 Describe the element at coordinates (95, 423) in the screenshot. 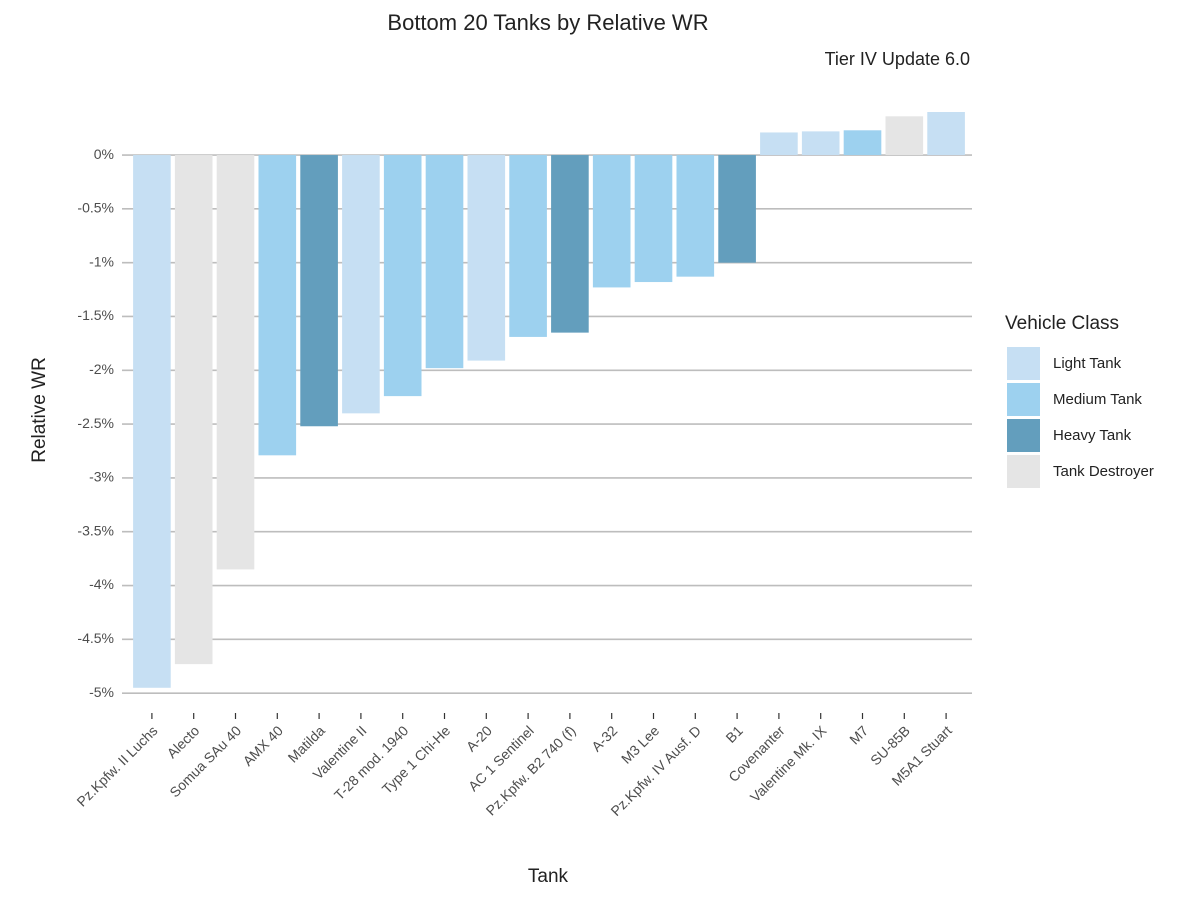

I see `y-tick-label: -2.5%` at that location.